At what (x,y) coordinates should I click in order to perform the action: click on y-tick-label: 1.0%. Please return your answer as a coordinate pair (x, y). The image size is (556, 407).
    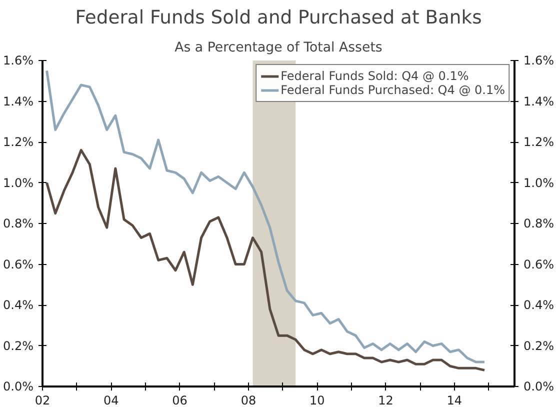
    Looking at the image, I should click on (18, 183).